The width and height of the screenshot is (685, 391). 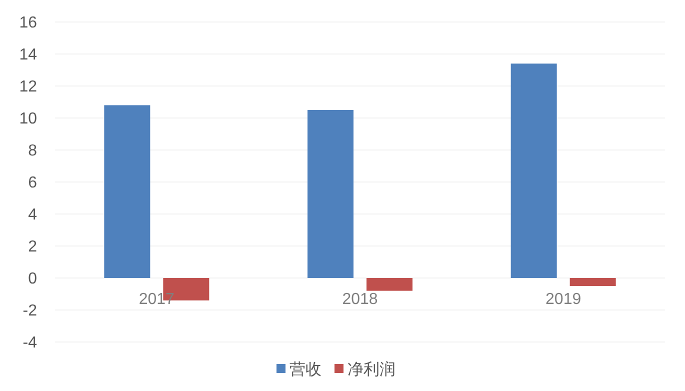 I want to click on y-tick-label: 16, so click(x=28, y=23).